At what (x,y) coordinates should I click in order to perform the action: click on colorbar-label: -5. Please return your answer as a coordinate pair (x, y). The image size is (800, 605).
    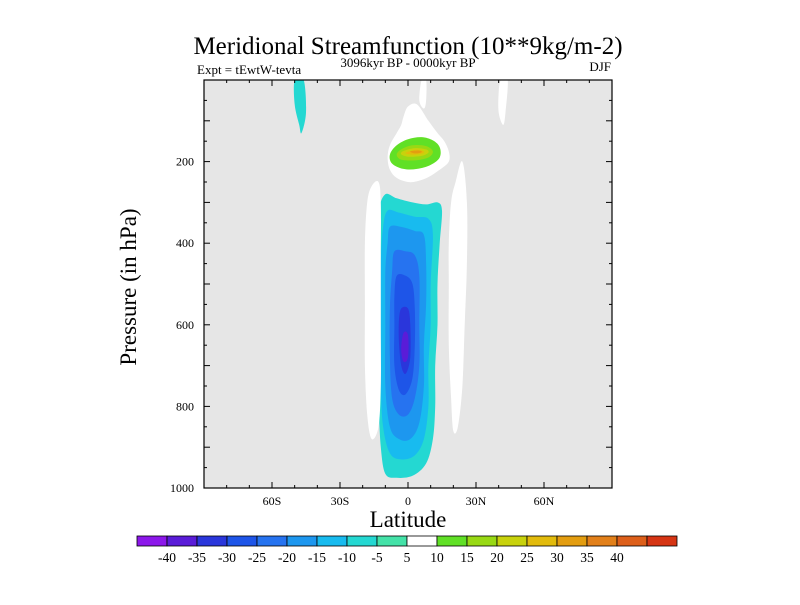
    Looking at the image, I should click on (376, 557).